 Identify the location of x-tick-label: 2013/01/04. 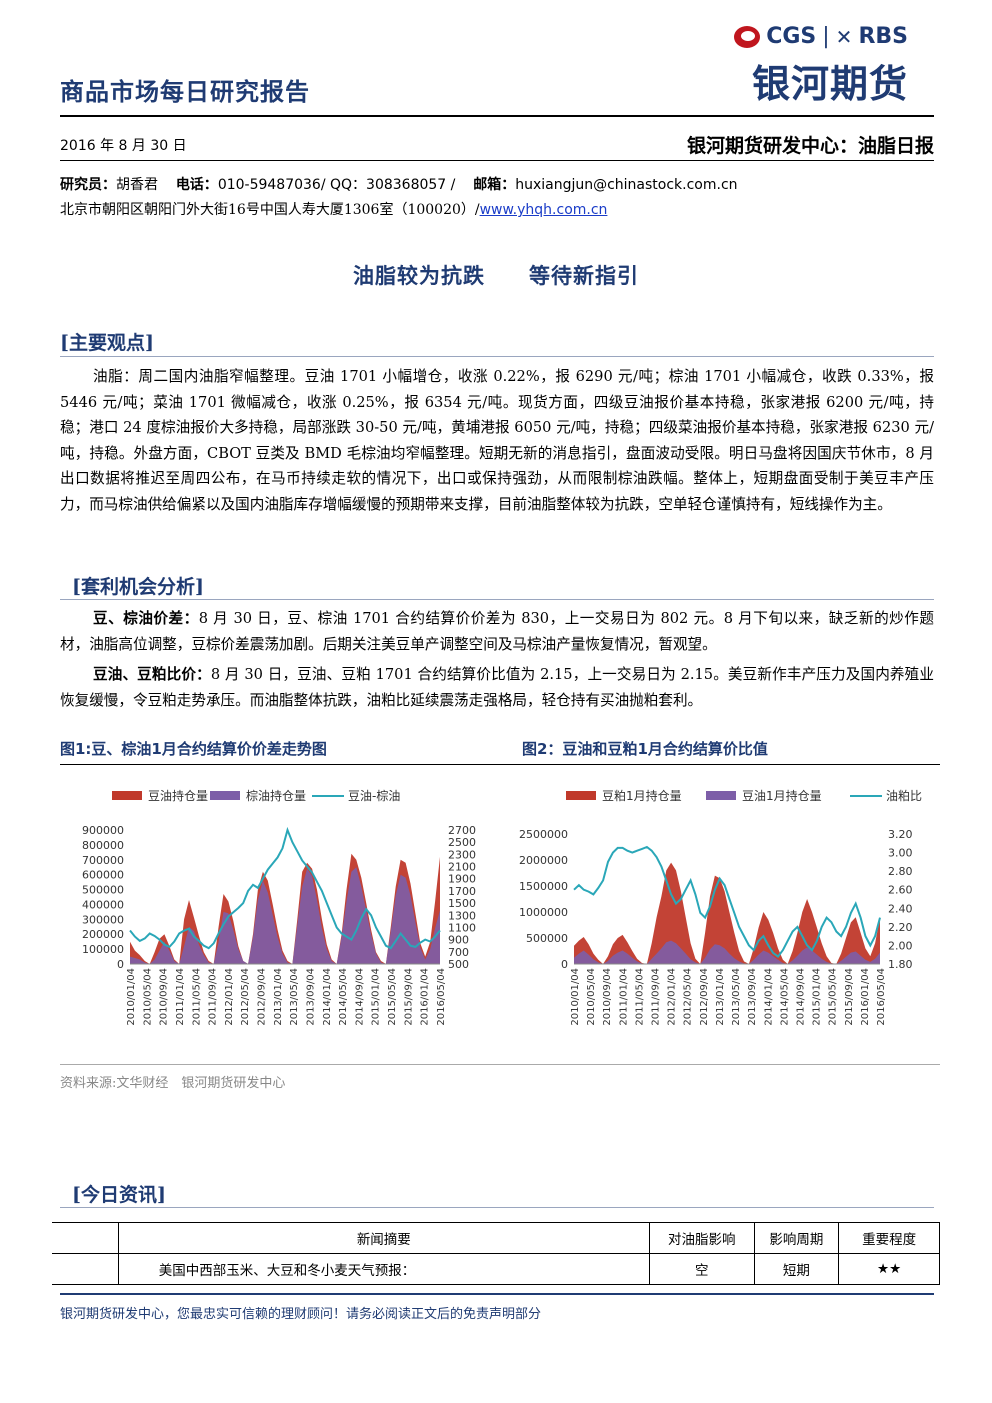
(278, 997).